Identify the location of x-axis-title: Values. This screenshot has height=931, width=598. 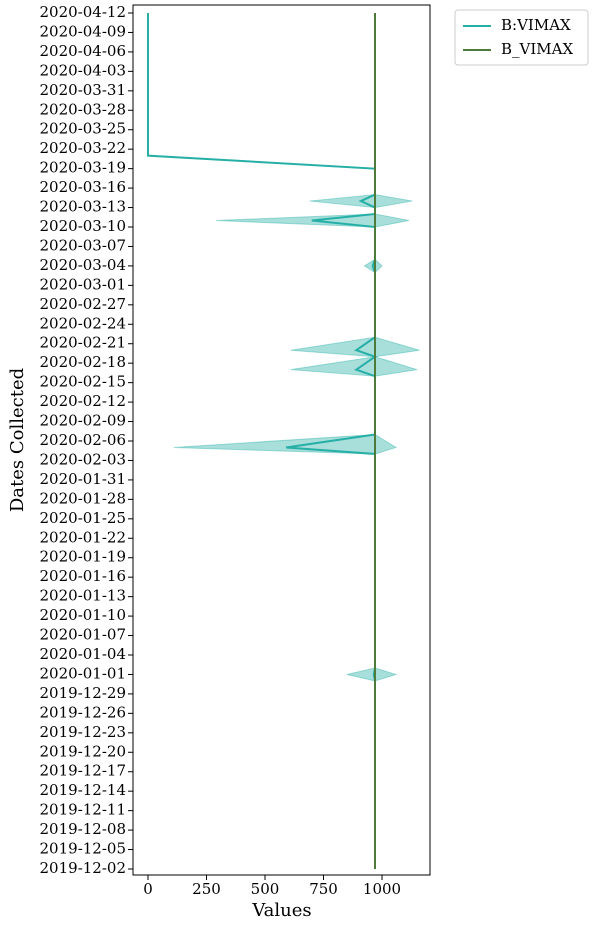
(281, 910).